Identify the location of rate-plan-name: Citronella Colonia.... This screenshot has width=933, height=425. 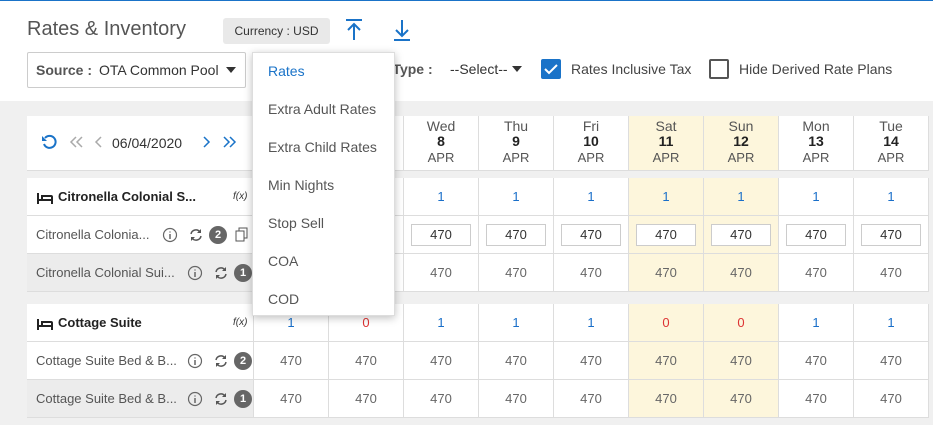
(93, 234).